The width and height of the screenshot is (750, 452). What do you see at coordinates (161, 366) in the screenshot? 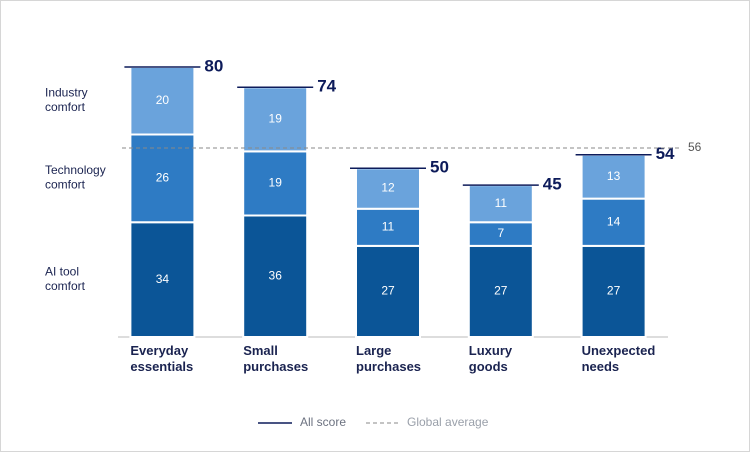
I see `x-tick-label-line: essentials` at bounding box center [161, 366].